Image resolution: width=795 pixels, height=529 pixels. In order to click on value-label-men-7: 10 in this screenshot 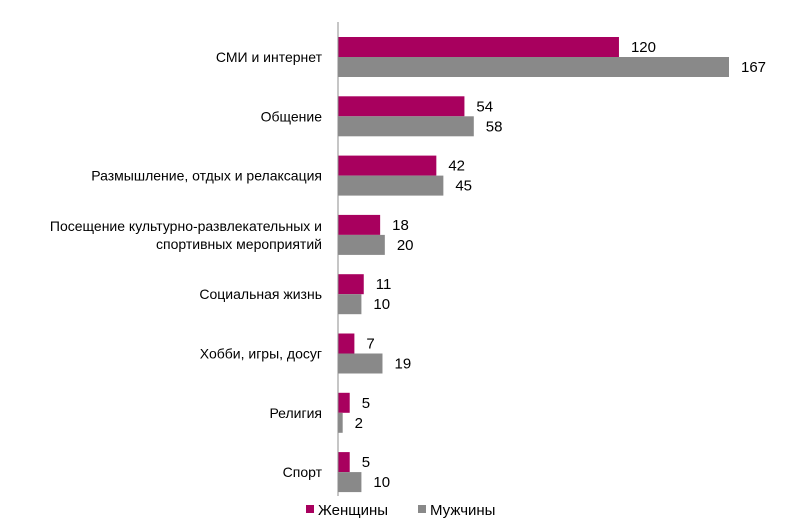, I will do `click(381, 482)`.